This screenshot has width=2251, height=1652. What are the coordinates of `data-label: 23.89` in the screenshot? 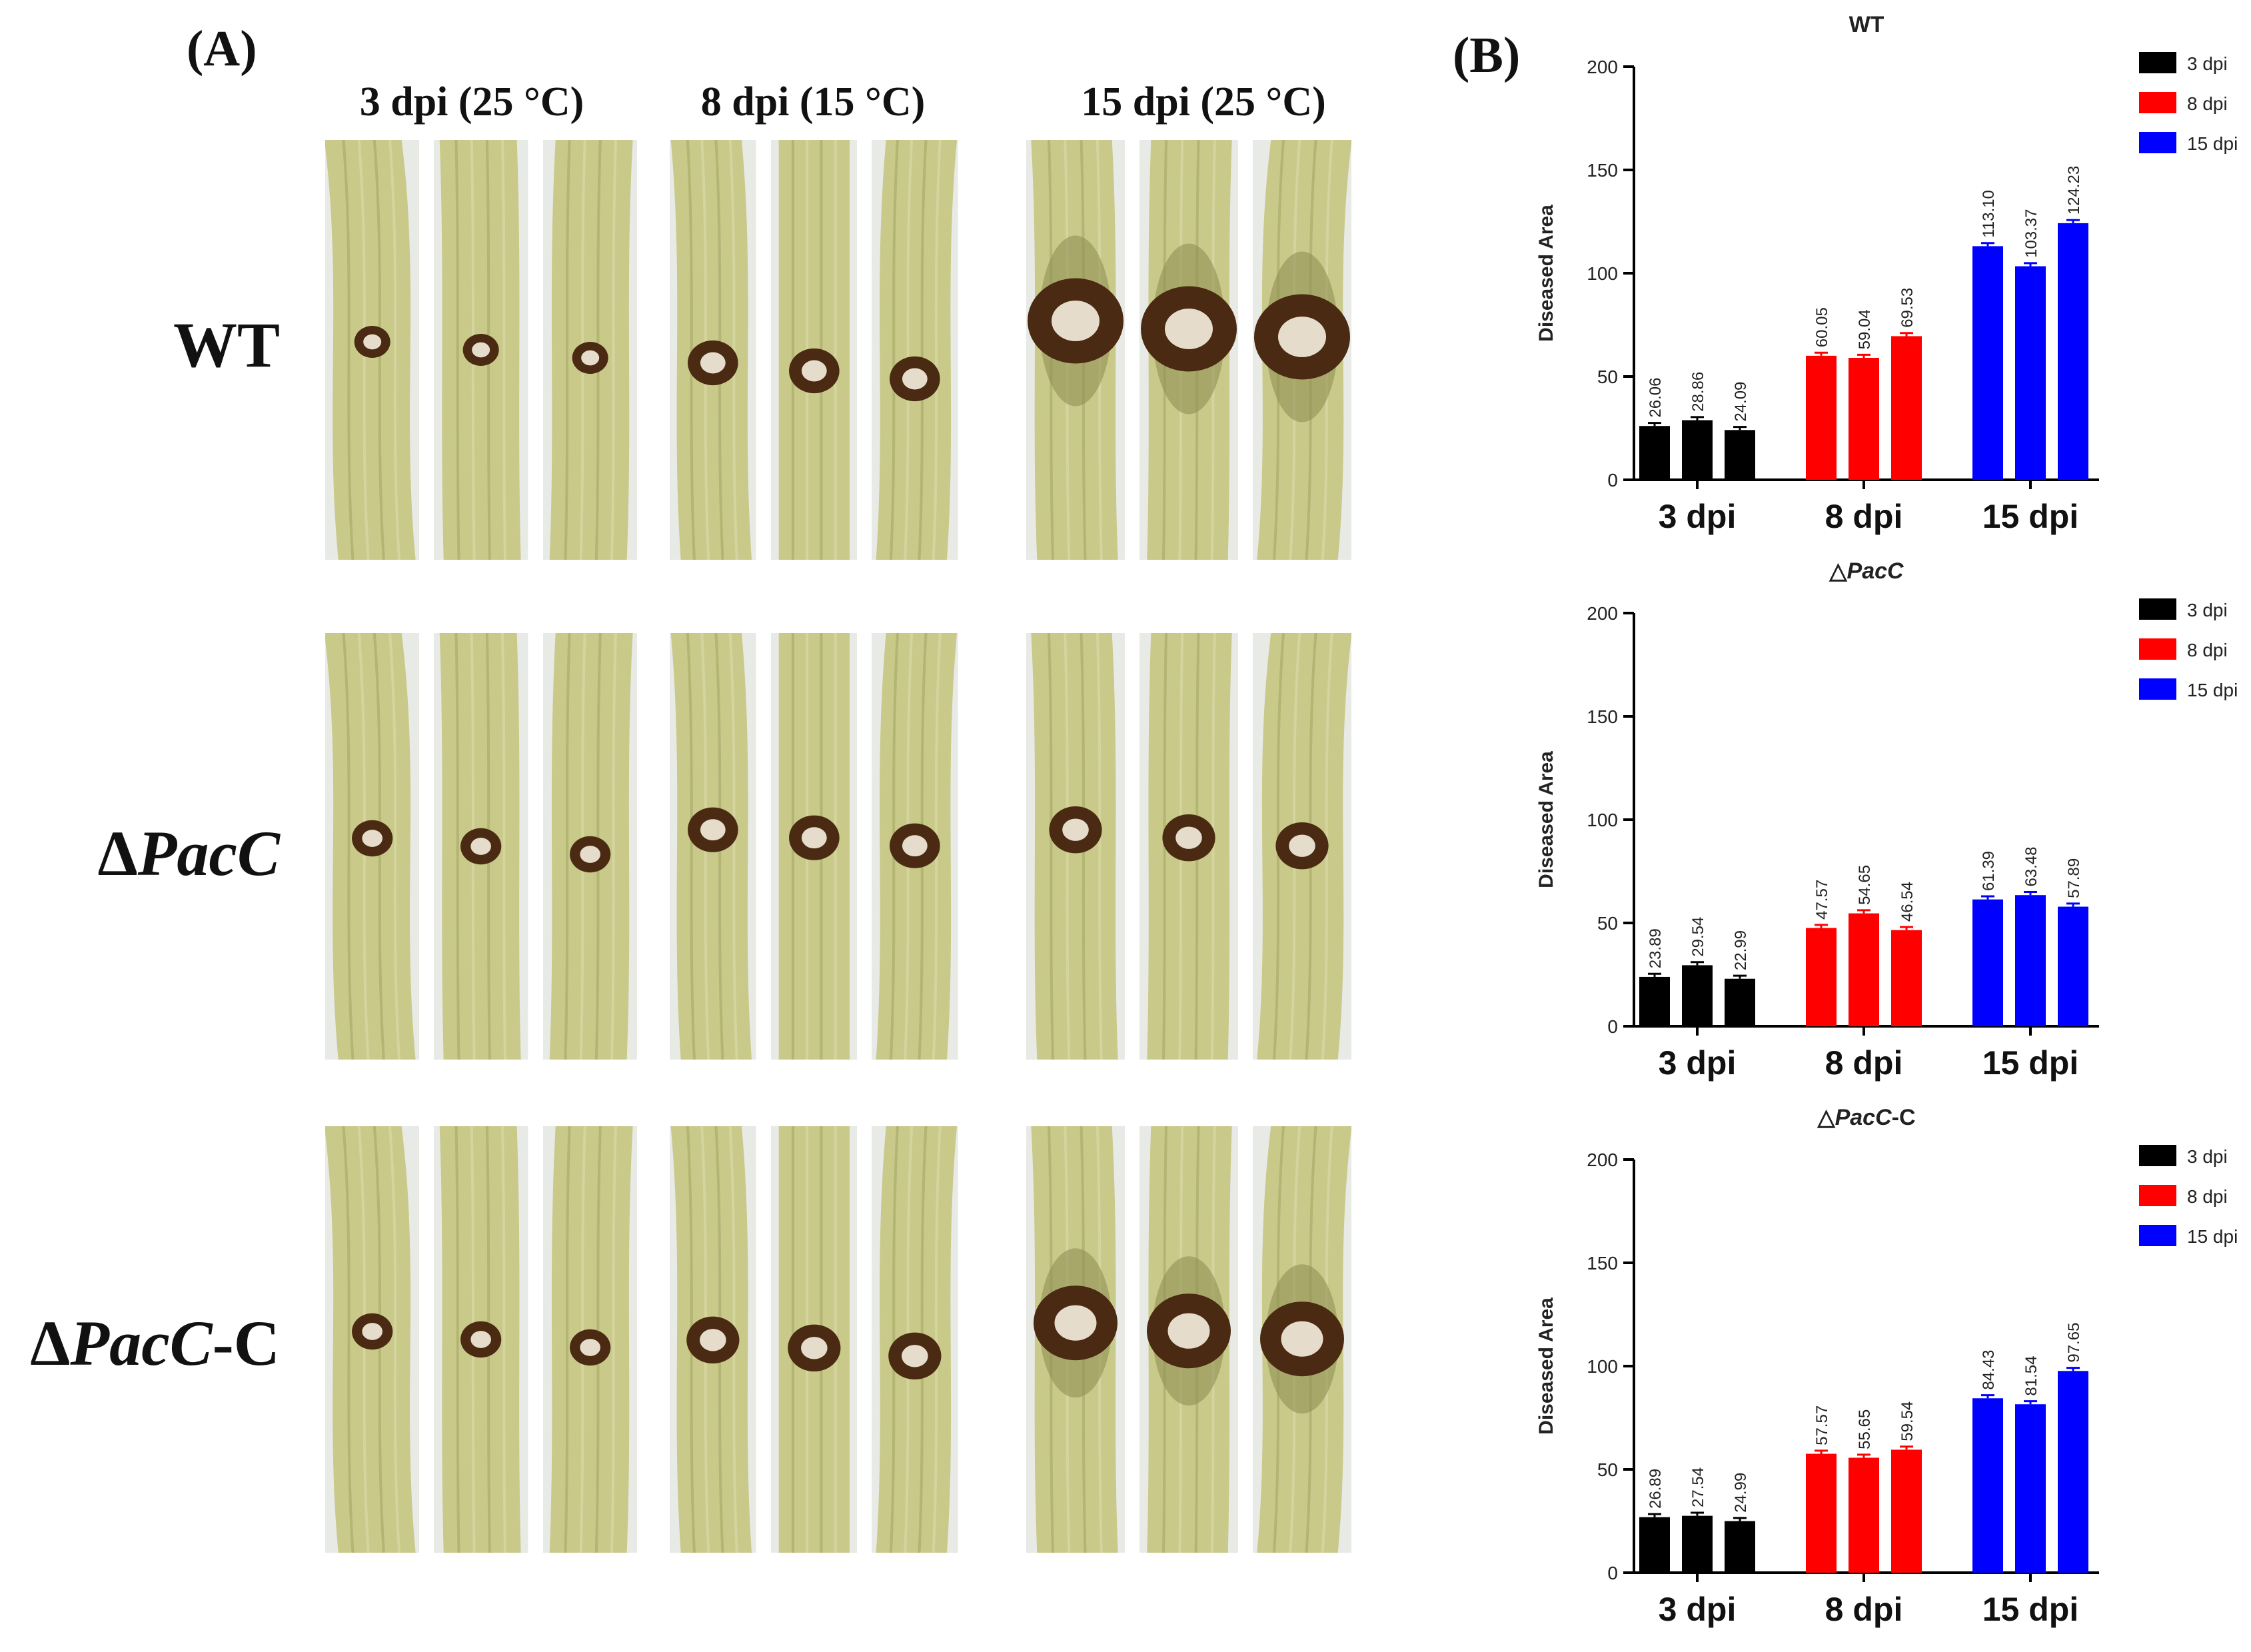 It's located at (1656, 948).